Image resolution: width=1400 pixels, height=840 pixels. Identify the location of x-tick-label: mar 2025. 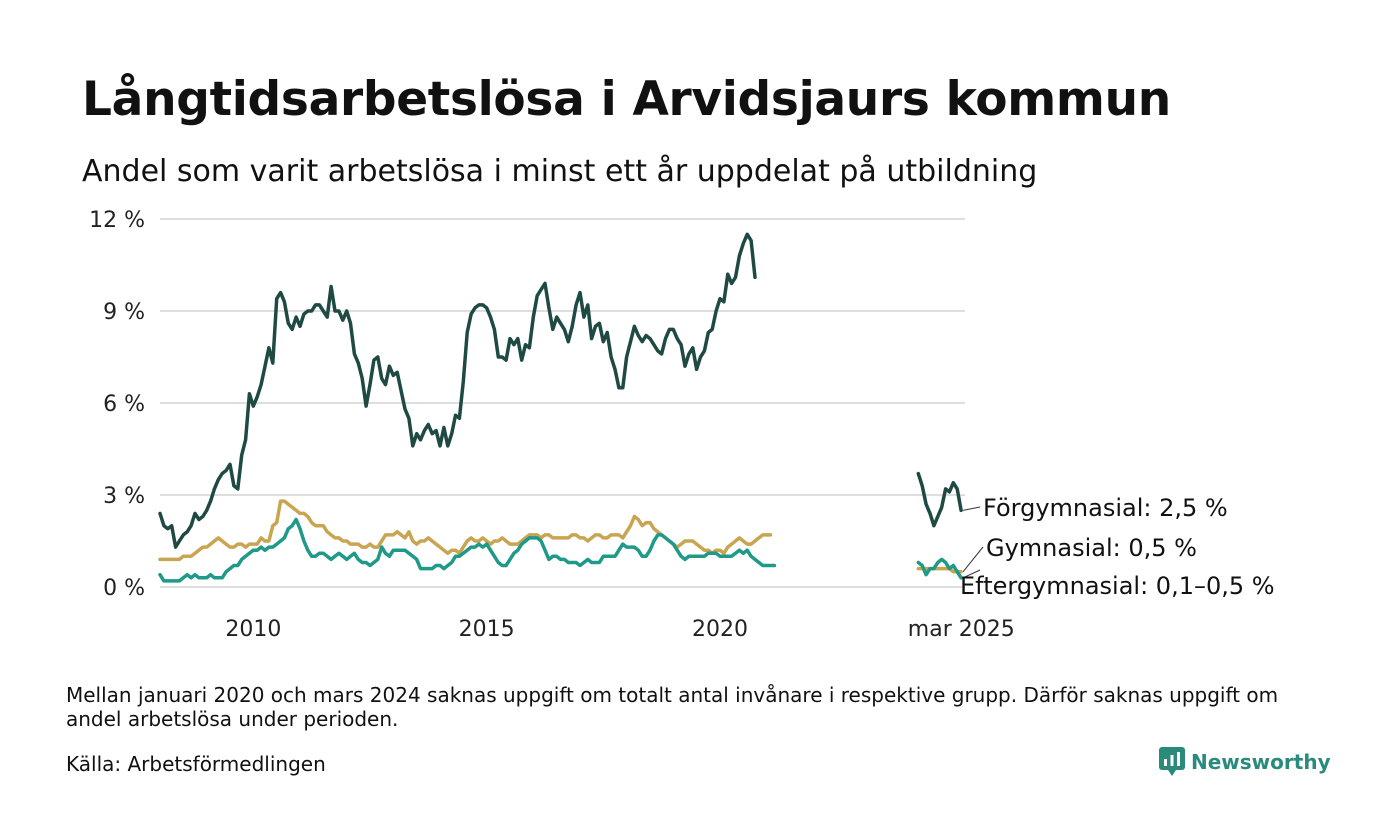
(961, 629).